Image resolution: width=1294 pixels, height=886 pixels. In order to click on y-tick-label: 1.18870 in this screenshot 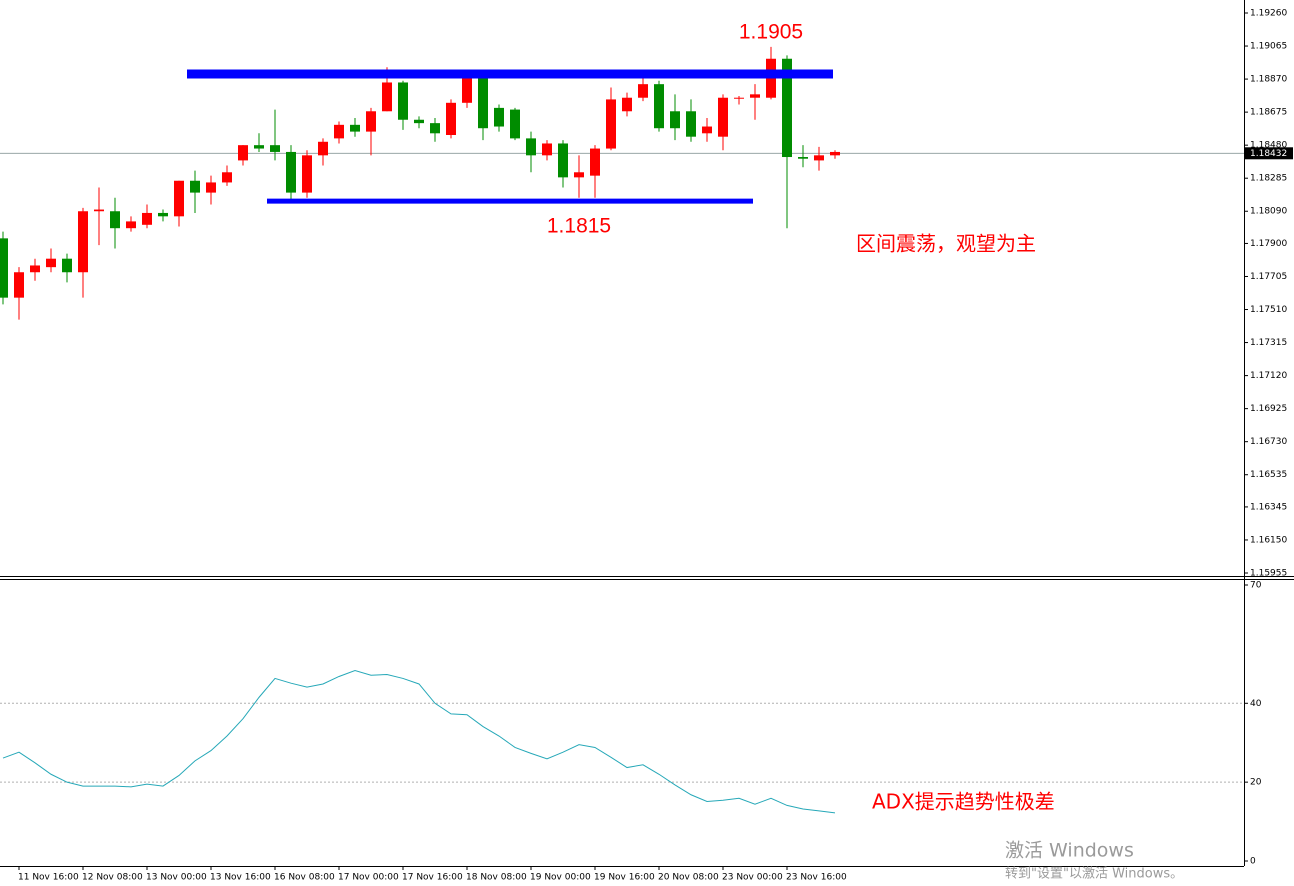, I will do `click(1268, 80)`.